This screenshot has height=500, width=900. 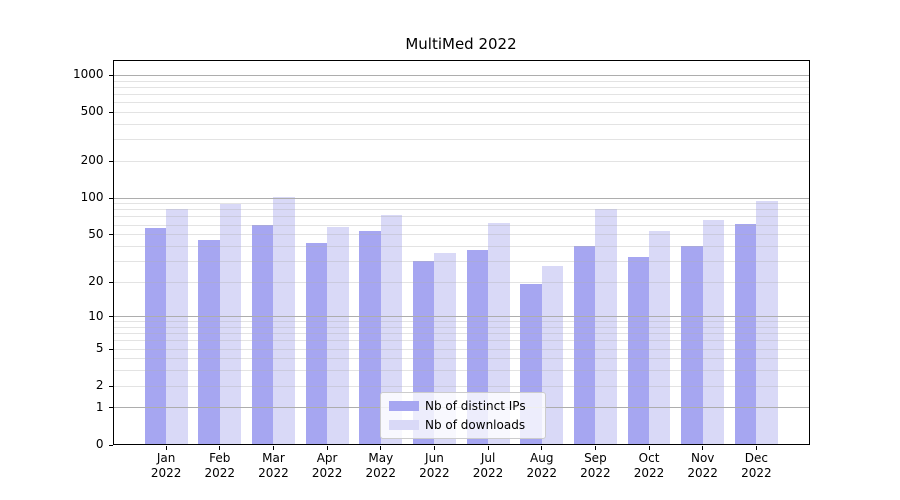 What do you see at coordinates (92, 197) in the screenshot?
I see `y-tick-label: 100` at bounding box center [92, 197].